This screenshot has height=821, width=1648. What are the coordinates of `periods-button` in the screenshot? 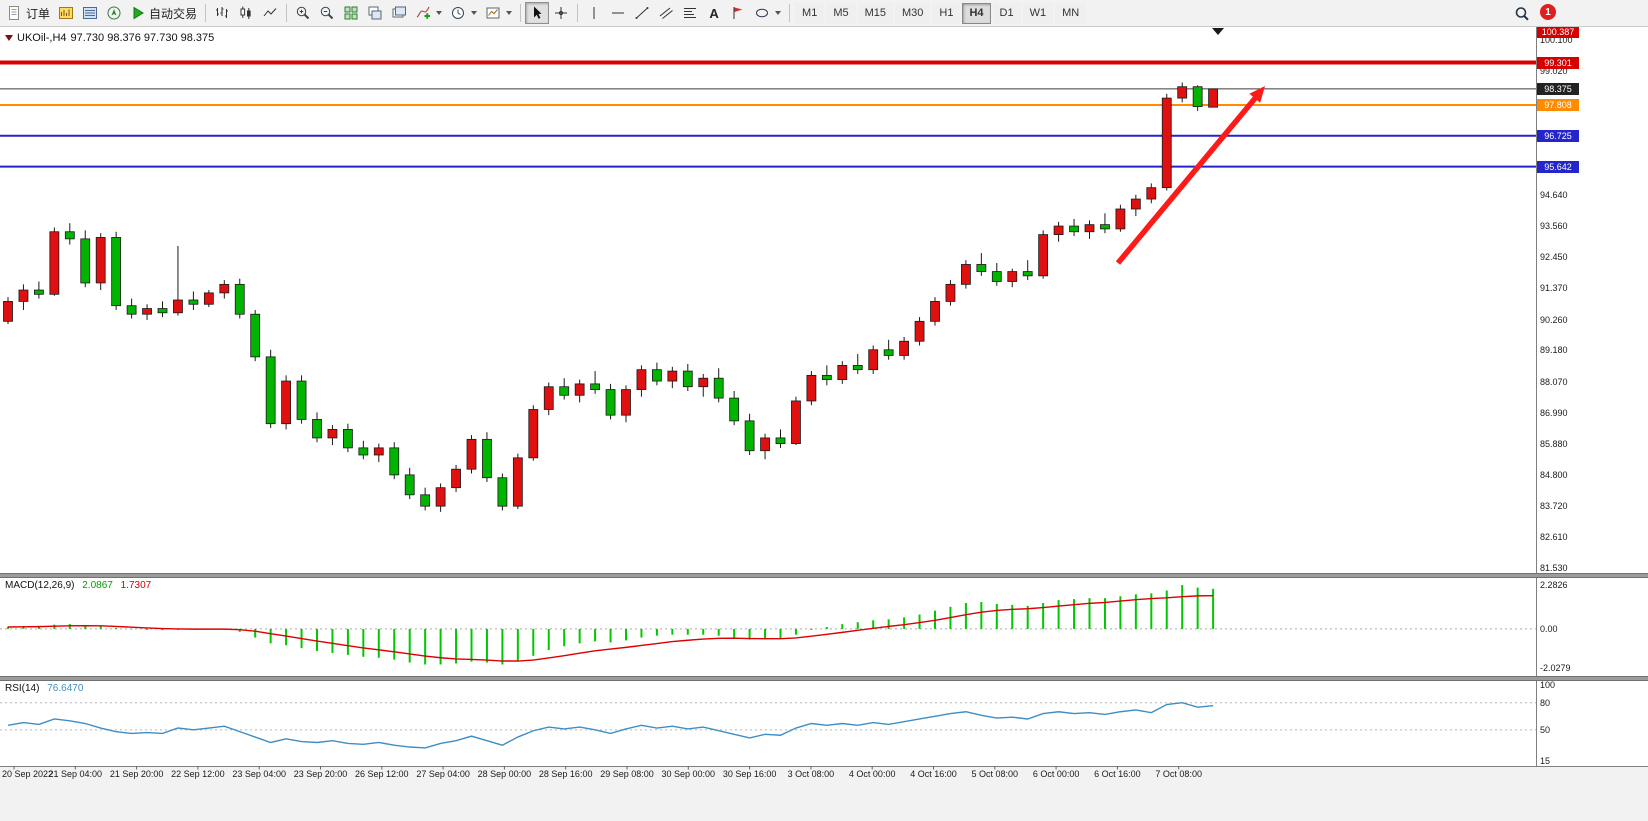 It's located at (463, 13).